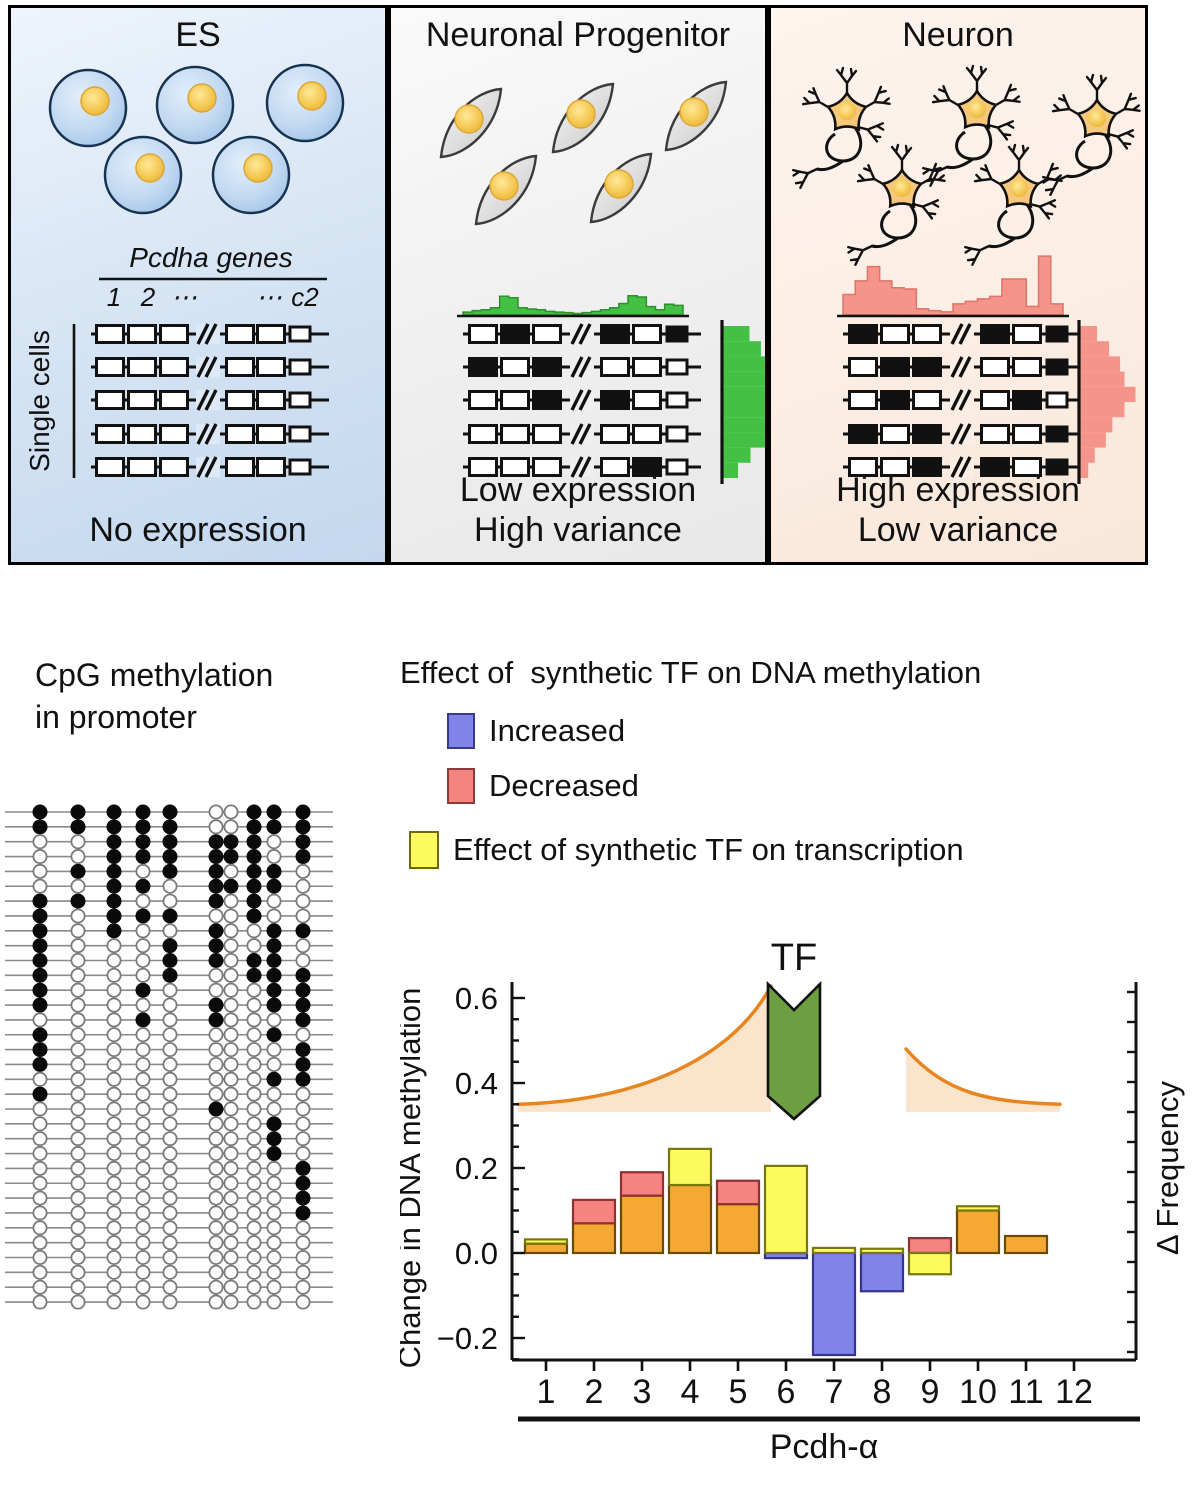 Image resolution: width=1200 pixels, height=1488 pixels. I want to click on neuron-cell-icon, so click(1092, 135).